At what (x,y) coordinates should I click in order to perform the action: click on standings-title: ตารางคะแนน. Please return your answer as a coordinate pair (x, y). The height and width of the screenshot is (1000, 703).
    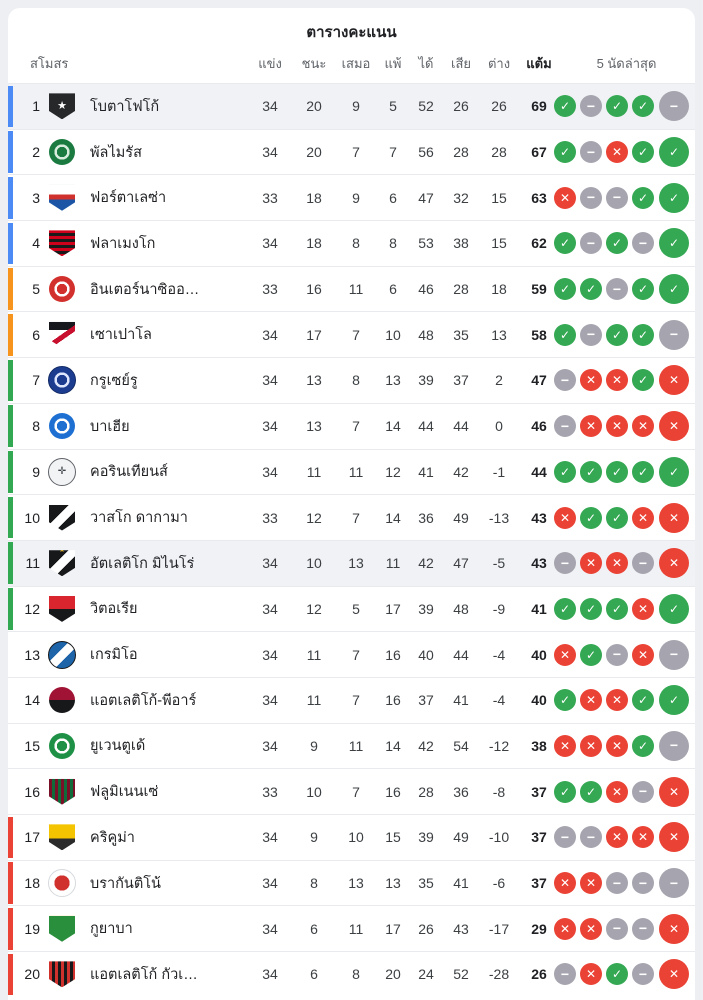
    Looking at the image, I should click on (351, 32).